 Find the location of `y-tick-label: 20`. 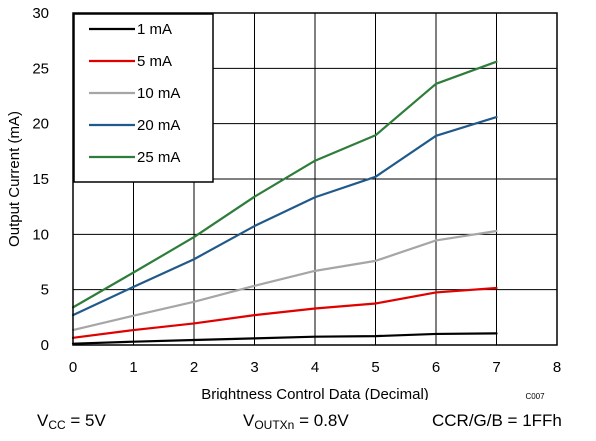

y-tick-label: 20 is located at coordinates (40, 124).